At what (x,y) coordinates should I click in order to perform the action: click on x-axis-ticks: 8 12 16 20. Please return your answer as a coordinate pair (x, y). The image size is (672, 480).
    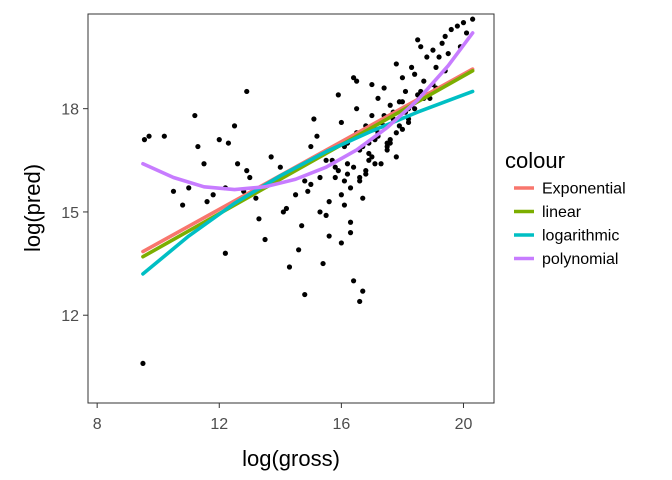
    Looking at the image, I should click on (282, 418).